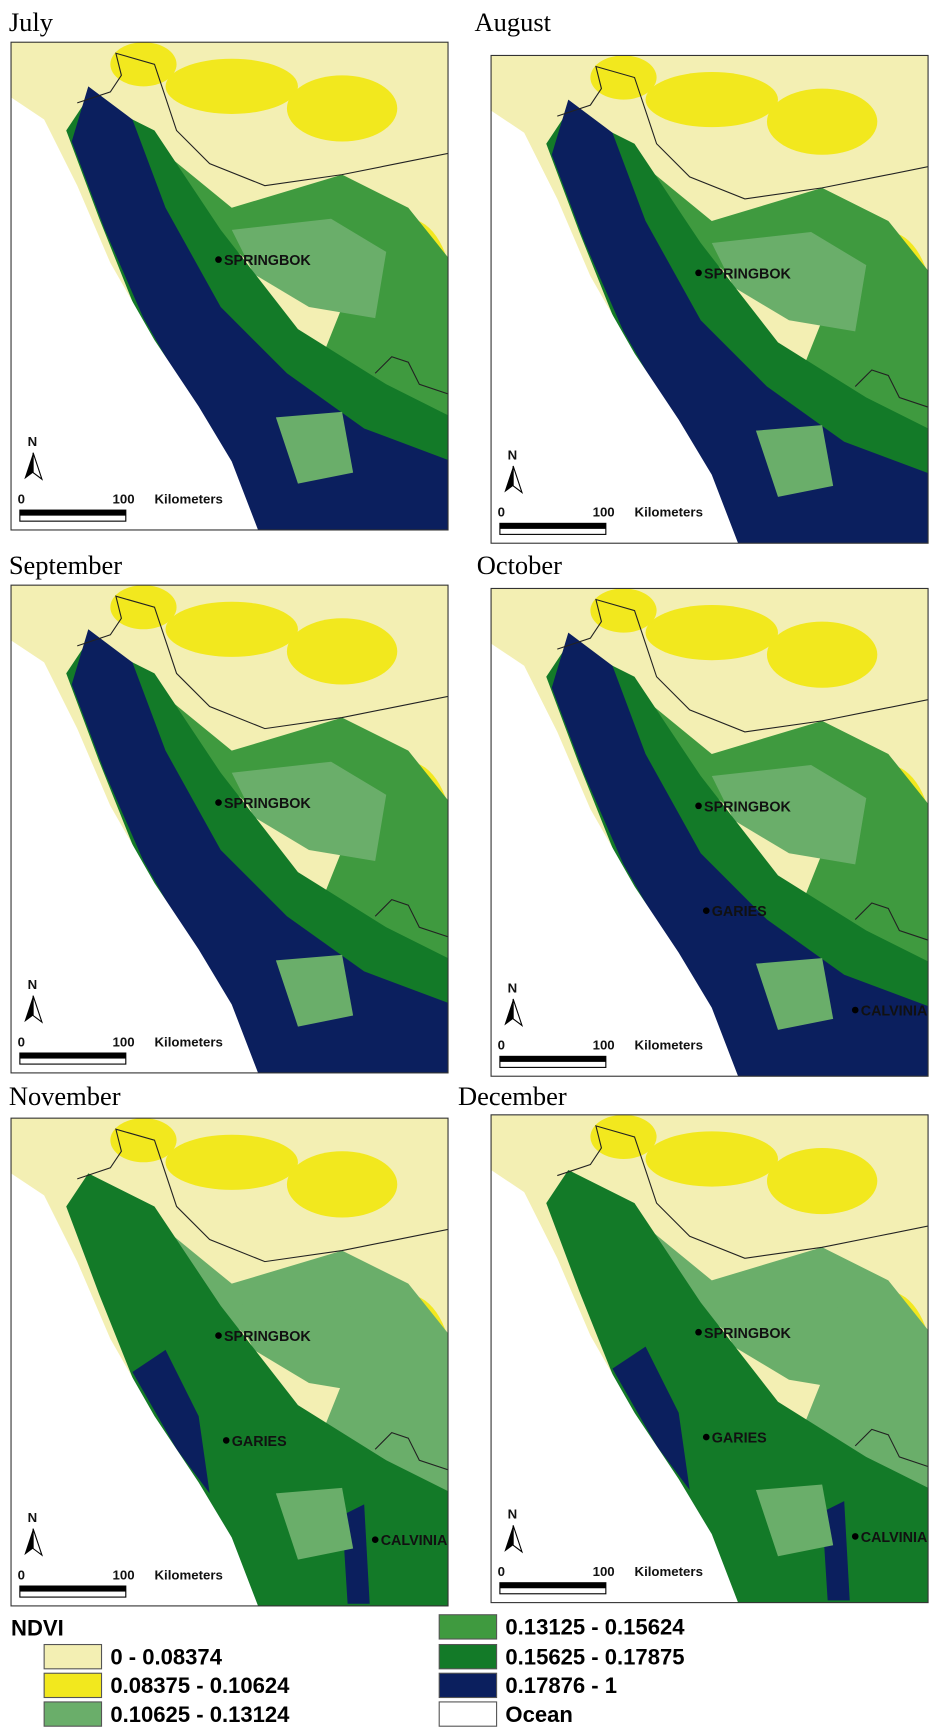  I want to click on legend-label: 0.10625 - 0.13124, so click(200, 1714).